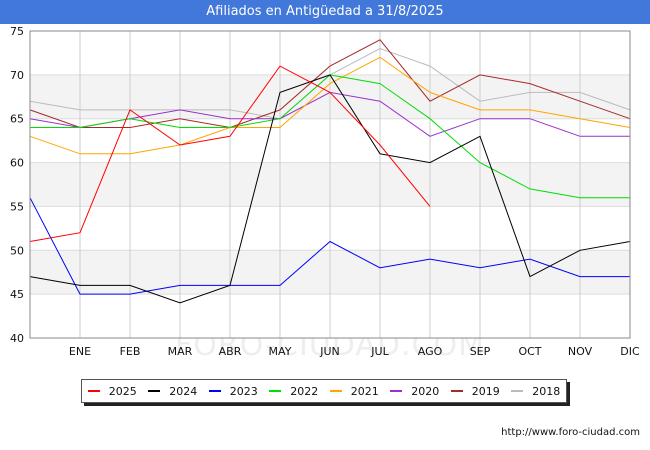 Image resolution: width=650 pixels, height=450 pixels. Describe the element at coordinates (122, 391) in the screenshot. I see `legend-label: 2025` at that location.